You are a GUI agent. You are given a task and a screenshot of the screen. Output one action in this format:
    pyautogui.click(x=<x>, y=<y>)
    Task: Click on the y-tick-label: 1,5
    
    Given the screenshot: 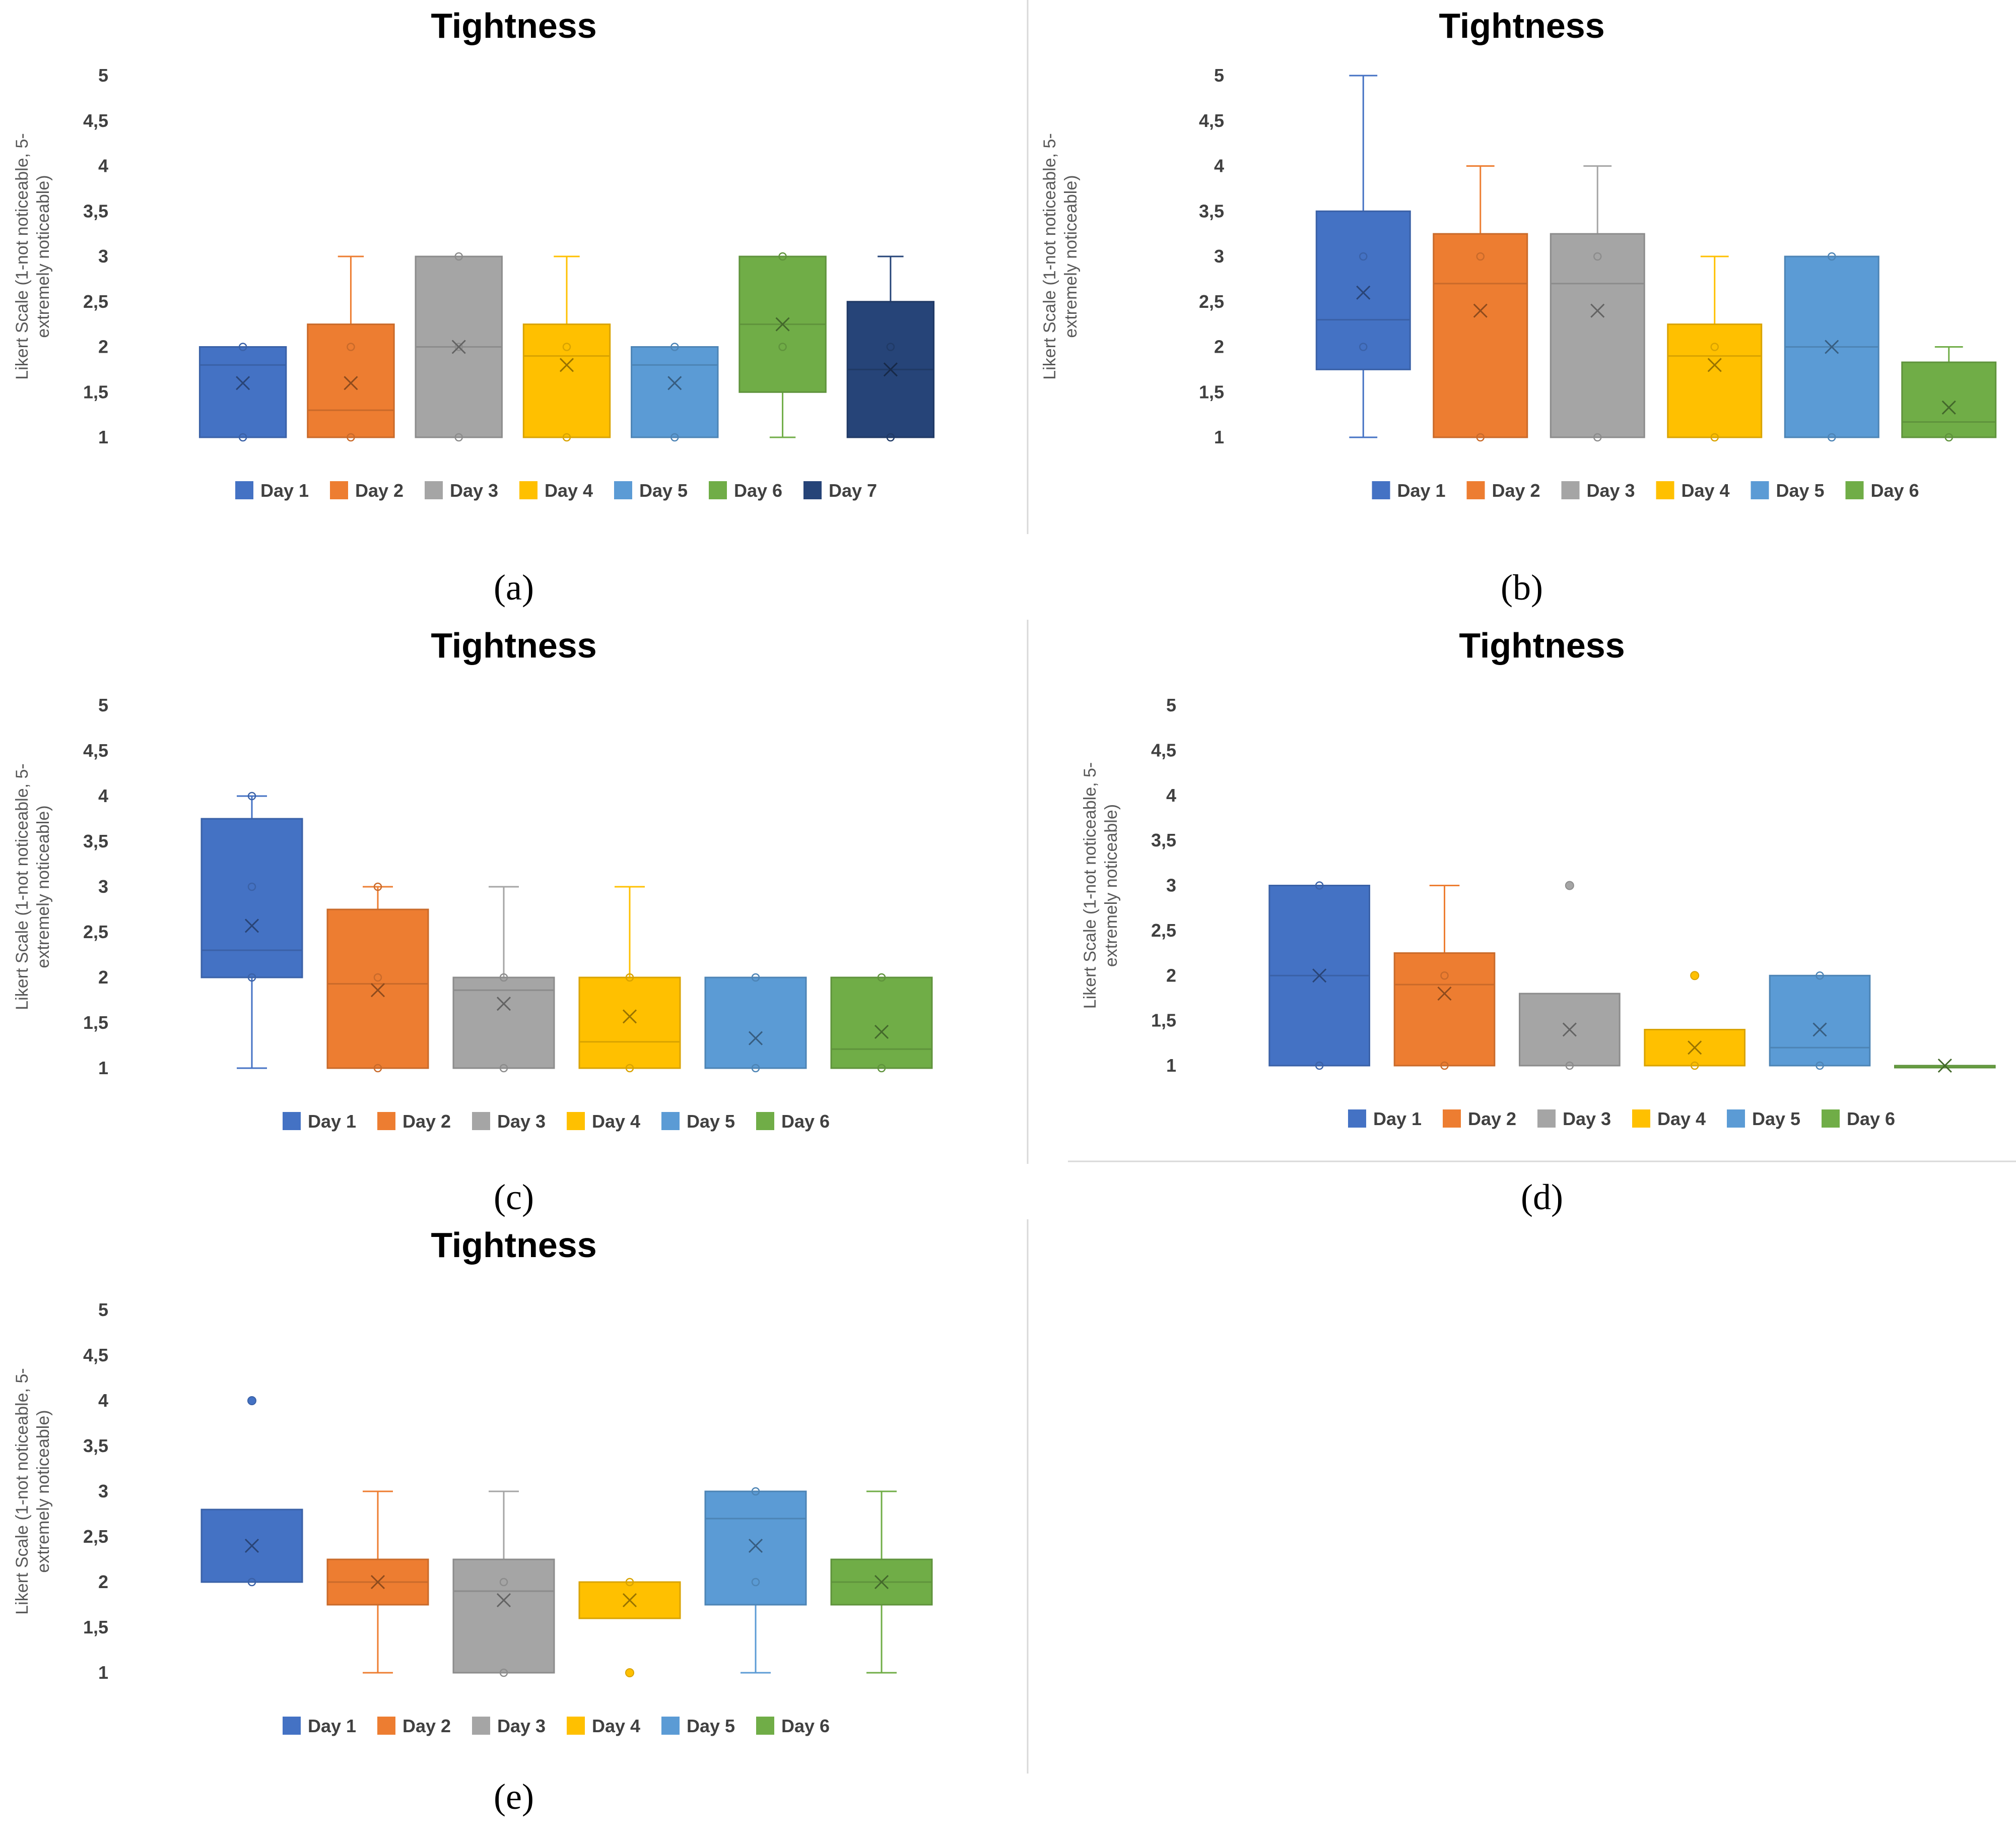 What is the action you would take?
    pyautogui.click(x=1163, y=1020)
    